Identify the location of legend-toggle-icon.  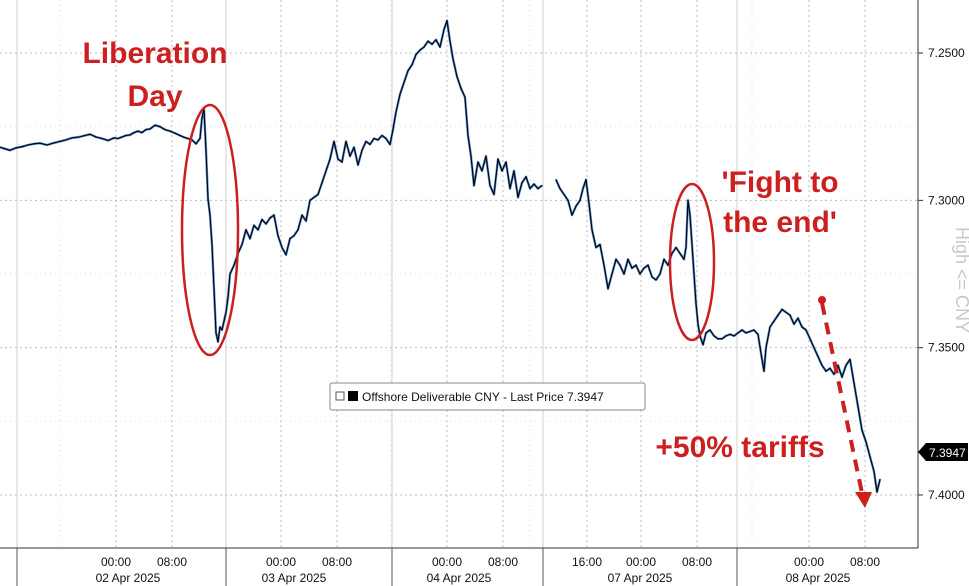
(340, 396).